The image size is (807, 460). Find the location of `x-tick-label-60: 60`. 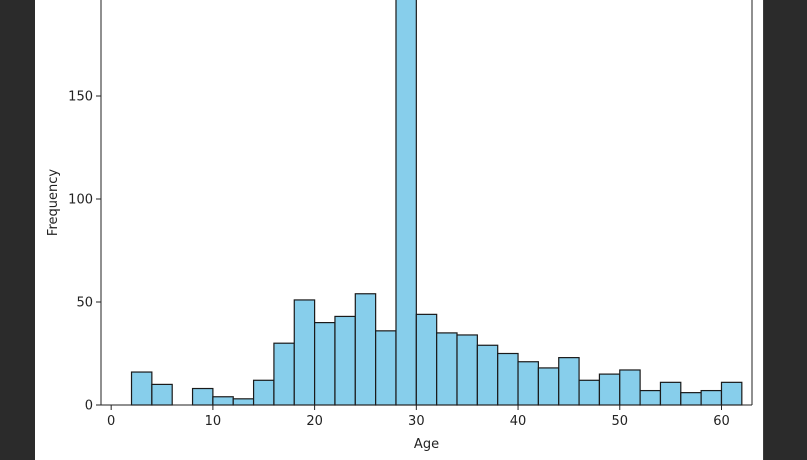

x-tick-label-60: 60 is located at coordinates (721, 421).